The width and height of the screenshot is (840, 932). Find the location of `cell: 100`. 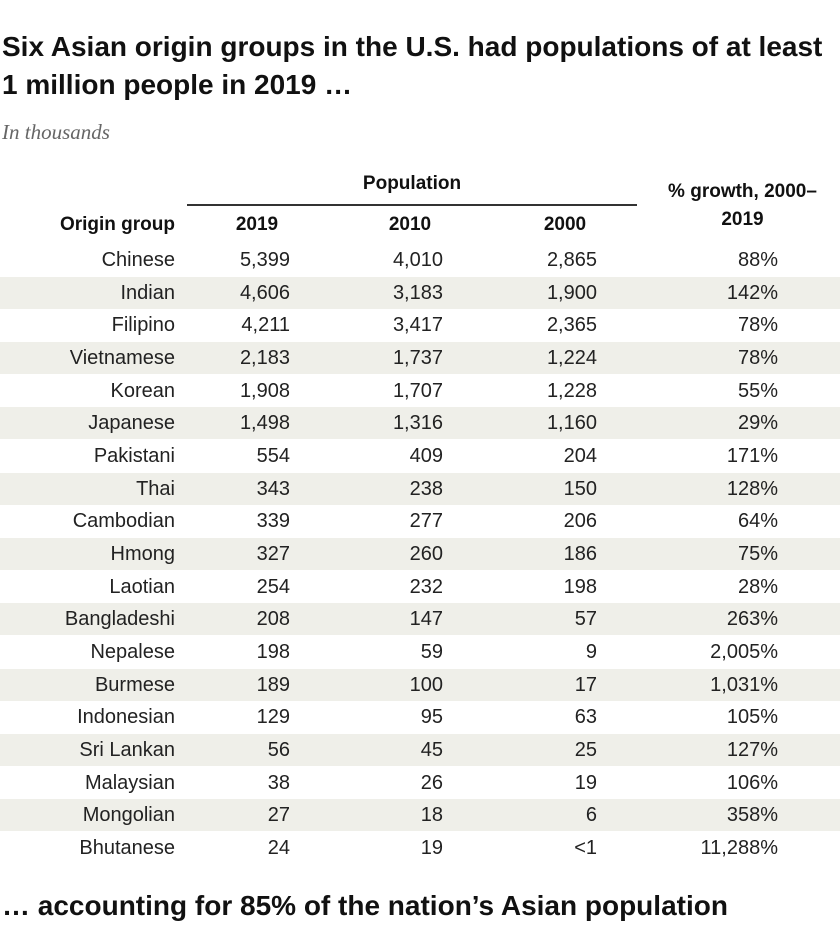

cell: 100 is located at coordinates (426, 684).